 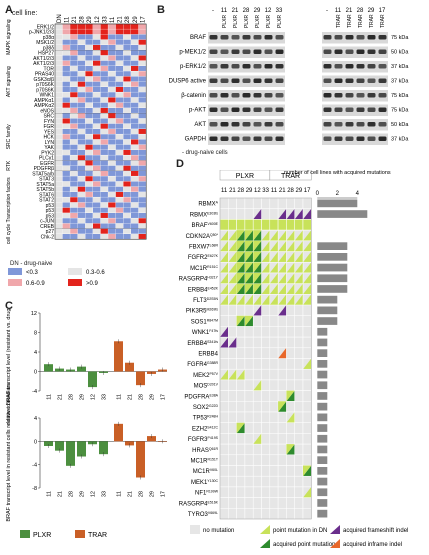 What do you see at coordinates (161, 10) in the screenshot?
I see `panel-label-b: B` at bounding box center [161, 10].